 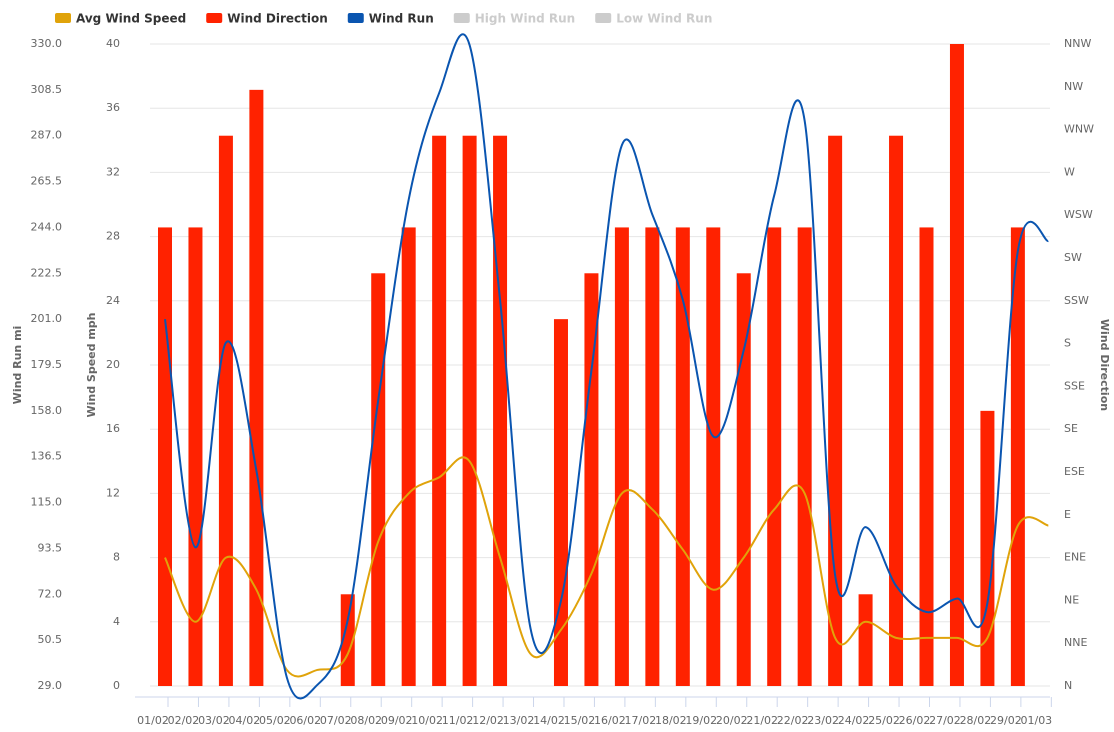 I want to click on legend-item: High Wind Run, so click(x=514, y=19).